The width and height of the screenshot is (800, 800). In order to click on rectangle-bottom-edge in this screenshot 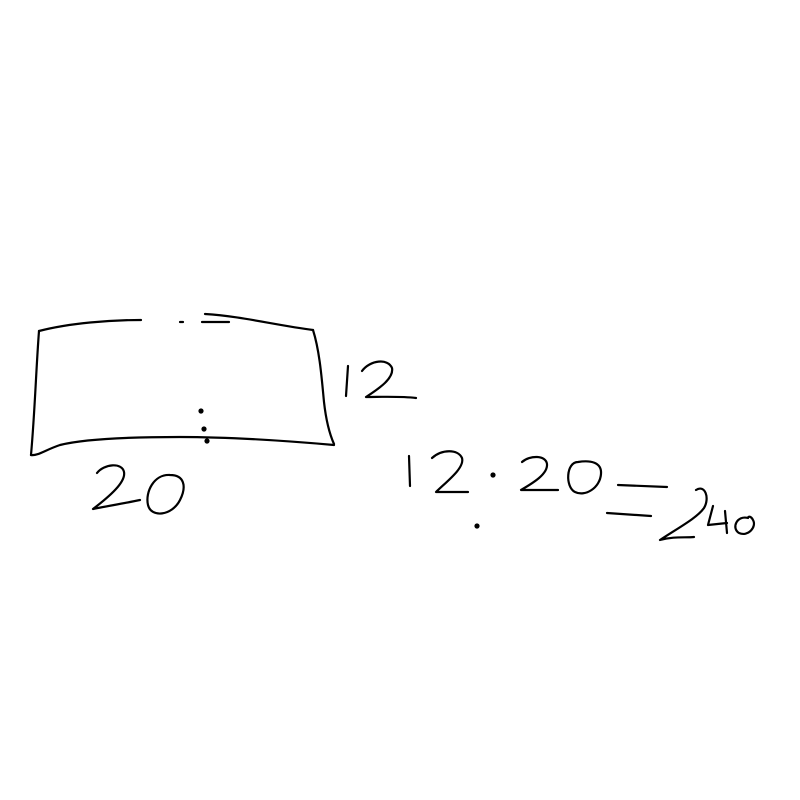, I will do `click(182, 446)`.